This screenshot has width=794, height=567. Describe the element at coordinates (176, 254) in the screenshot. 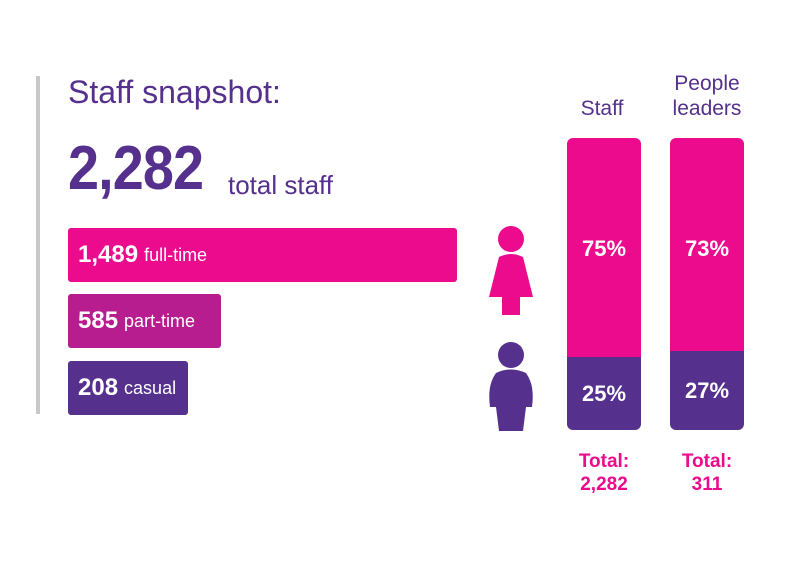

I see `bar-label: full-time` at that location.